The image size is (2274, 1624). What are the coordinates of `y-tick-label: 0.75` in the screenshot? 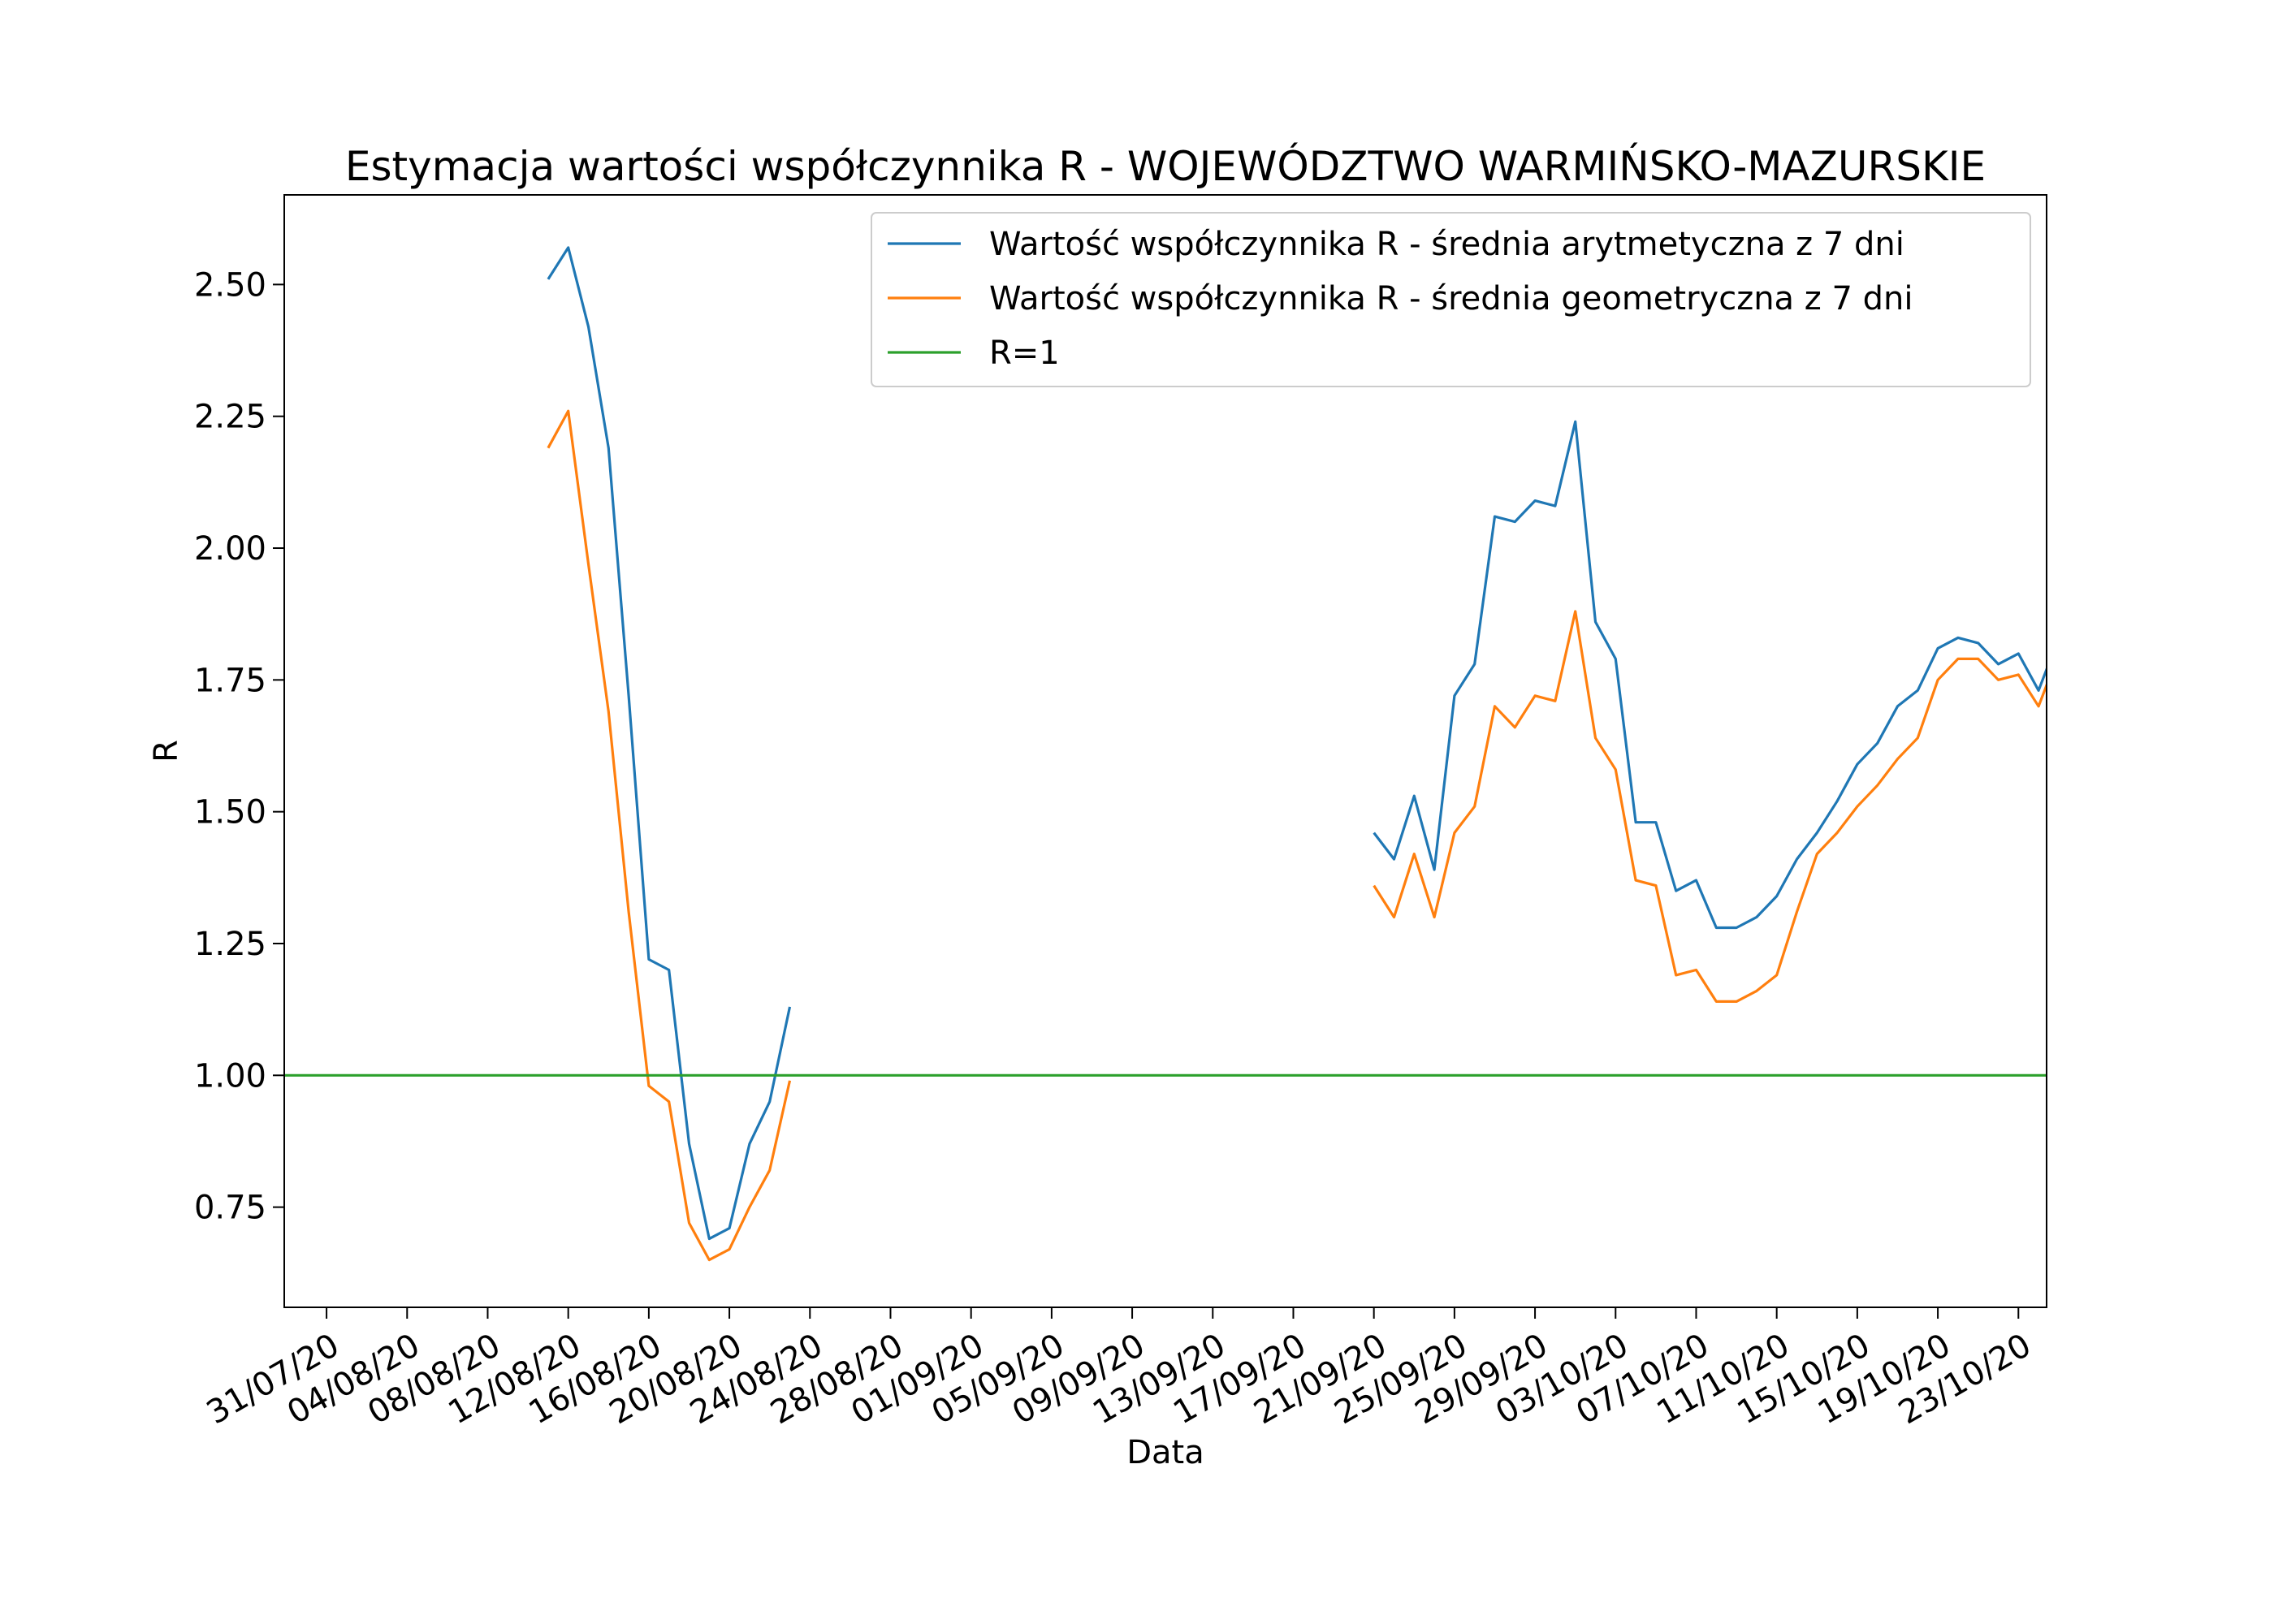 It's located at (230, 1208).